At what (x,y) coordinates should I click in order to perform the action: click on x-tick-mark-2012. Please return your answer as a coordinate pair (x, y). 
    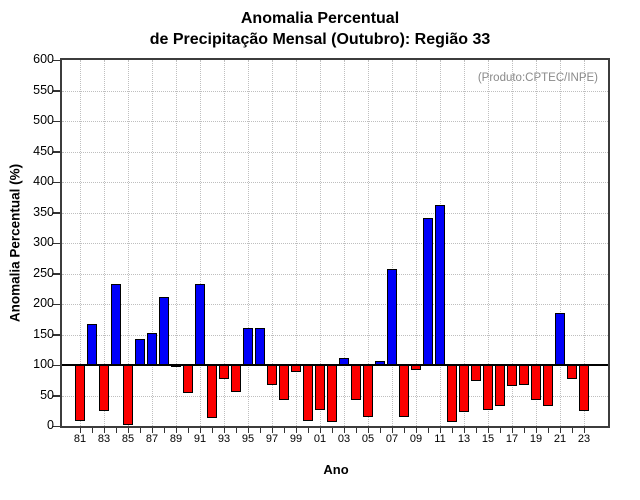
    Looking at the image, I should click on (452, 430).